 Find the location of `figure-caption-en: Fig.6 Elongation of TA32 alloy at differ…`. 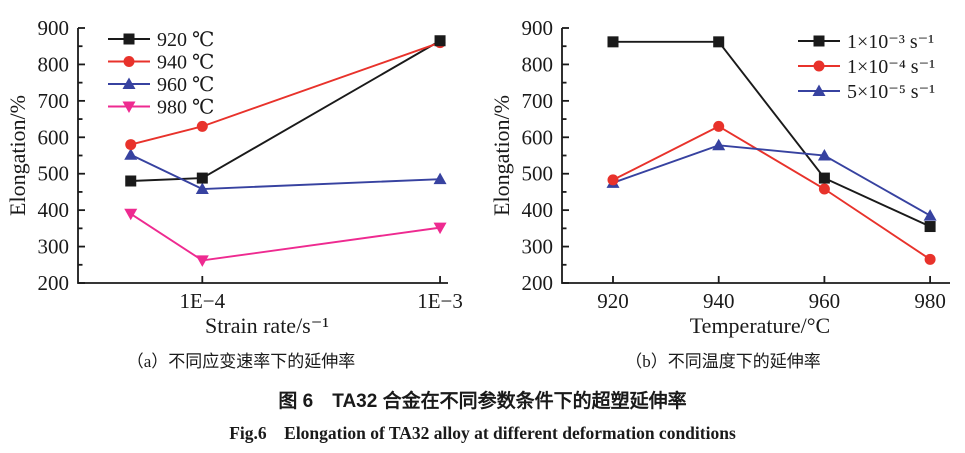

figure-caption-en: Fig.6 Elongation of TA32 alloy at differ… is located at coordinates (482, 433).